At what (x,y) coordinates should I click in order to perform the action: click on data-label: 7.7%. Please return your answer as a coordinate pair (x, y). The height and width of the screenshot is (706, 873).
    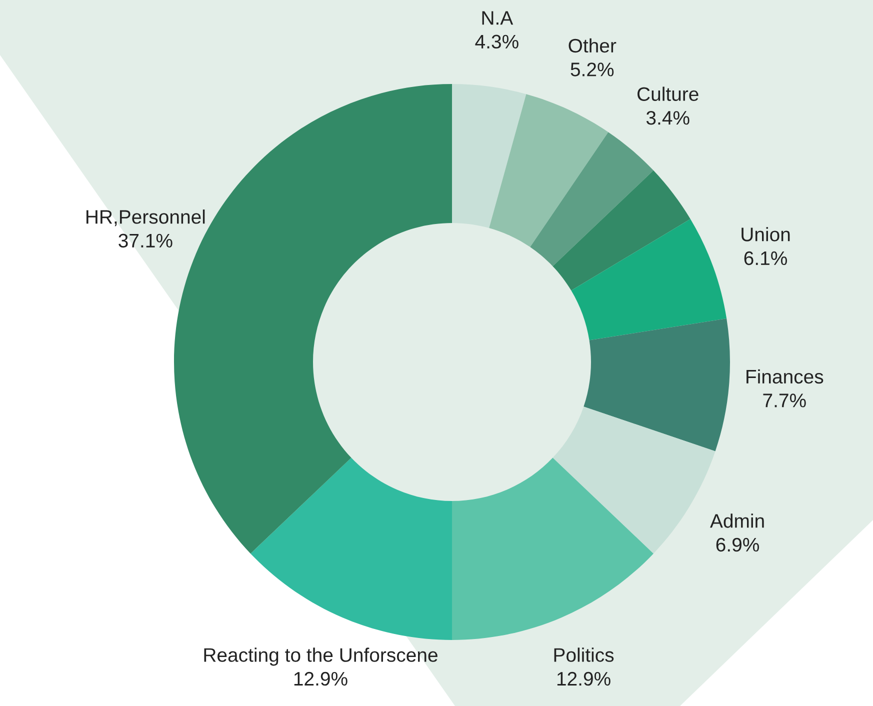
    Looking at the image, I should click on (784, 401).